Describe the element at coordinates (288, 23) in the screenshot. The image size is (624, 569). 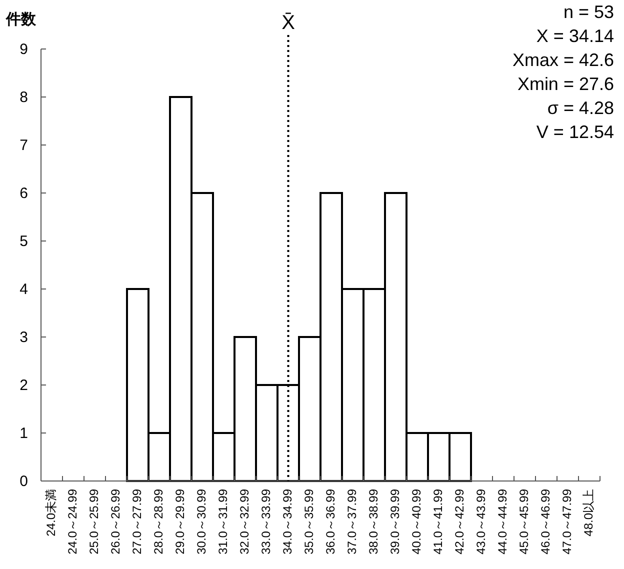
I see `ref-line-label: X̄` at that location.